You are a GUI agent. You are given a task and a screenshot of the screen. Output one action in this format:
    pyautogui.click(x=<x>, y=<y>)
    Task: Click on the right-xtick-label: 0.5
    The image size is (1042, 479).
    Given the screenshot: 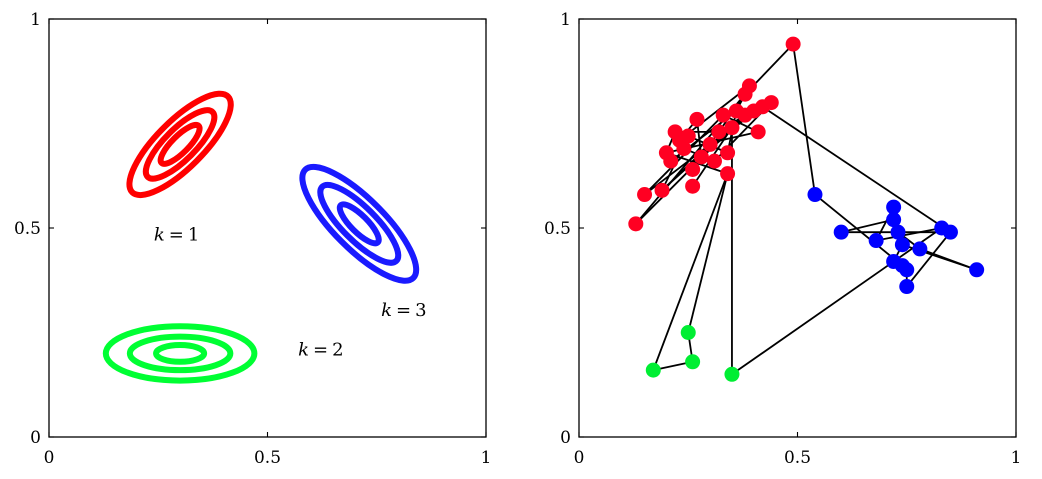 What is the action you would take?
    pyautogui.click(x=797, y=458)
    